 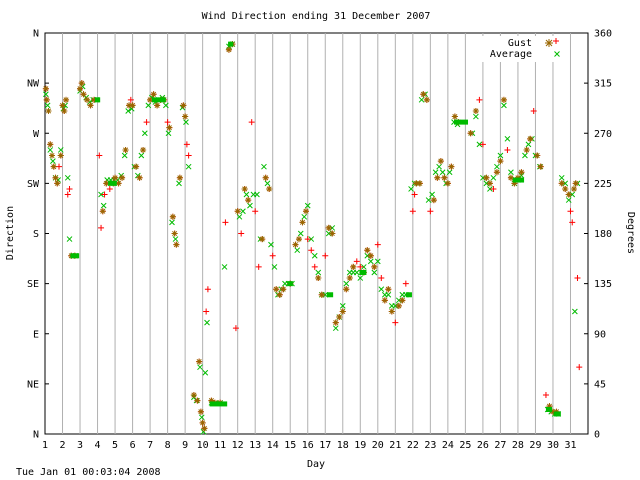 I want to click on x-tick-label: 5, so click(x=115, y=445).